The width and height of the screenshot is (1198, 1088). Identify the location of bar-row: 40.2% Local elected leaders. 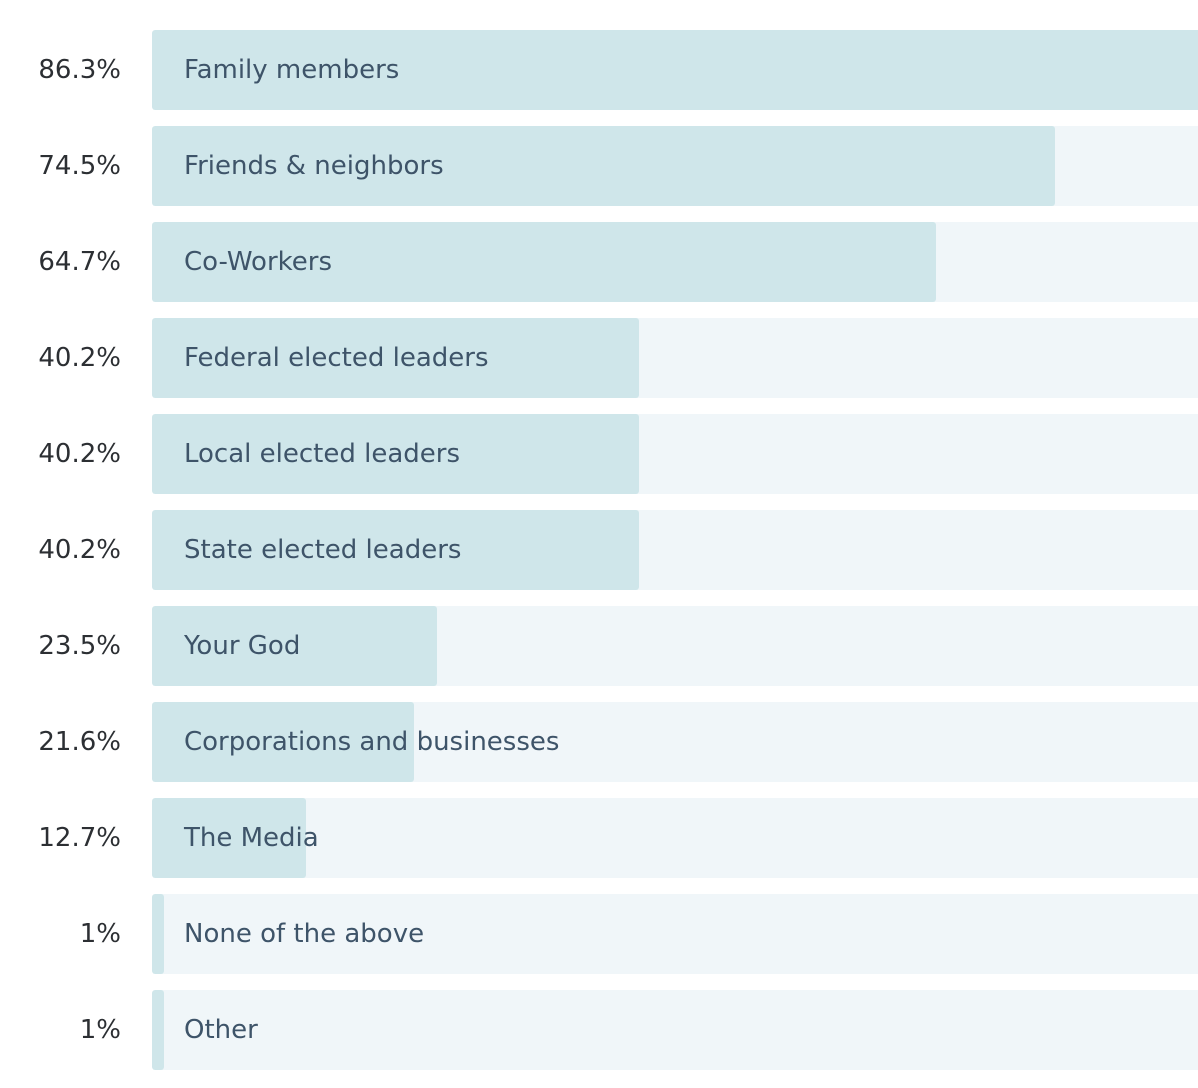
(599, 454).